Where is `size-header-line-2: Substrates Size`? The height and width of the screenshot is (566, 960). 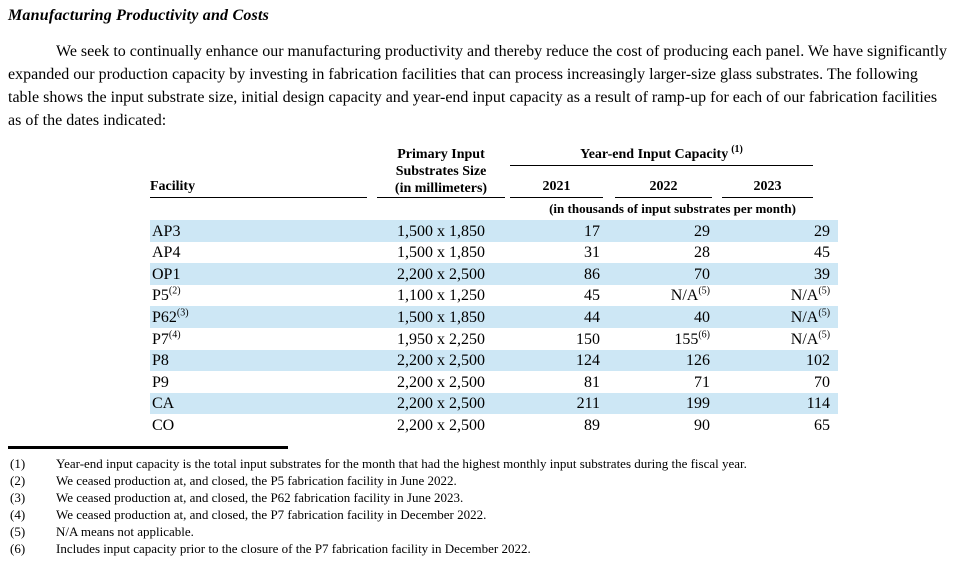 size-header-line-2: Substrates Size is located at coordinates (441, 171).